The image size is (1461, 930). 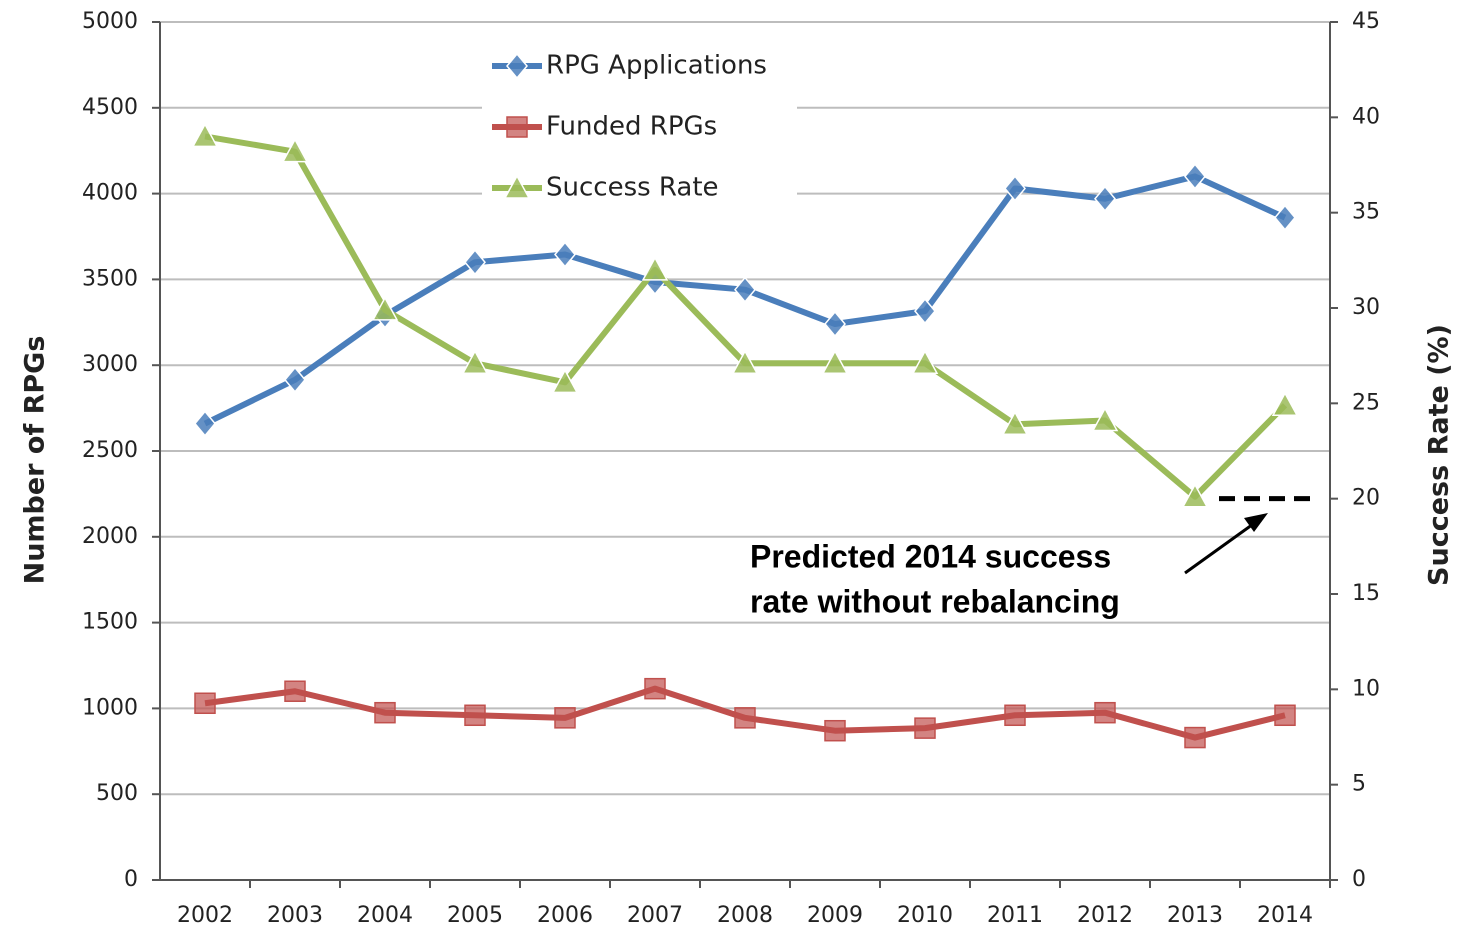 I want to click on y-tick-label: 500, so click(x=117, y=793).